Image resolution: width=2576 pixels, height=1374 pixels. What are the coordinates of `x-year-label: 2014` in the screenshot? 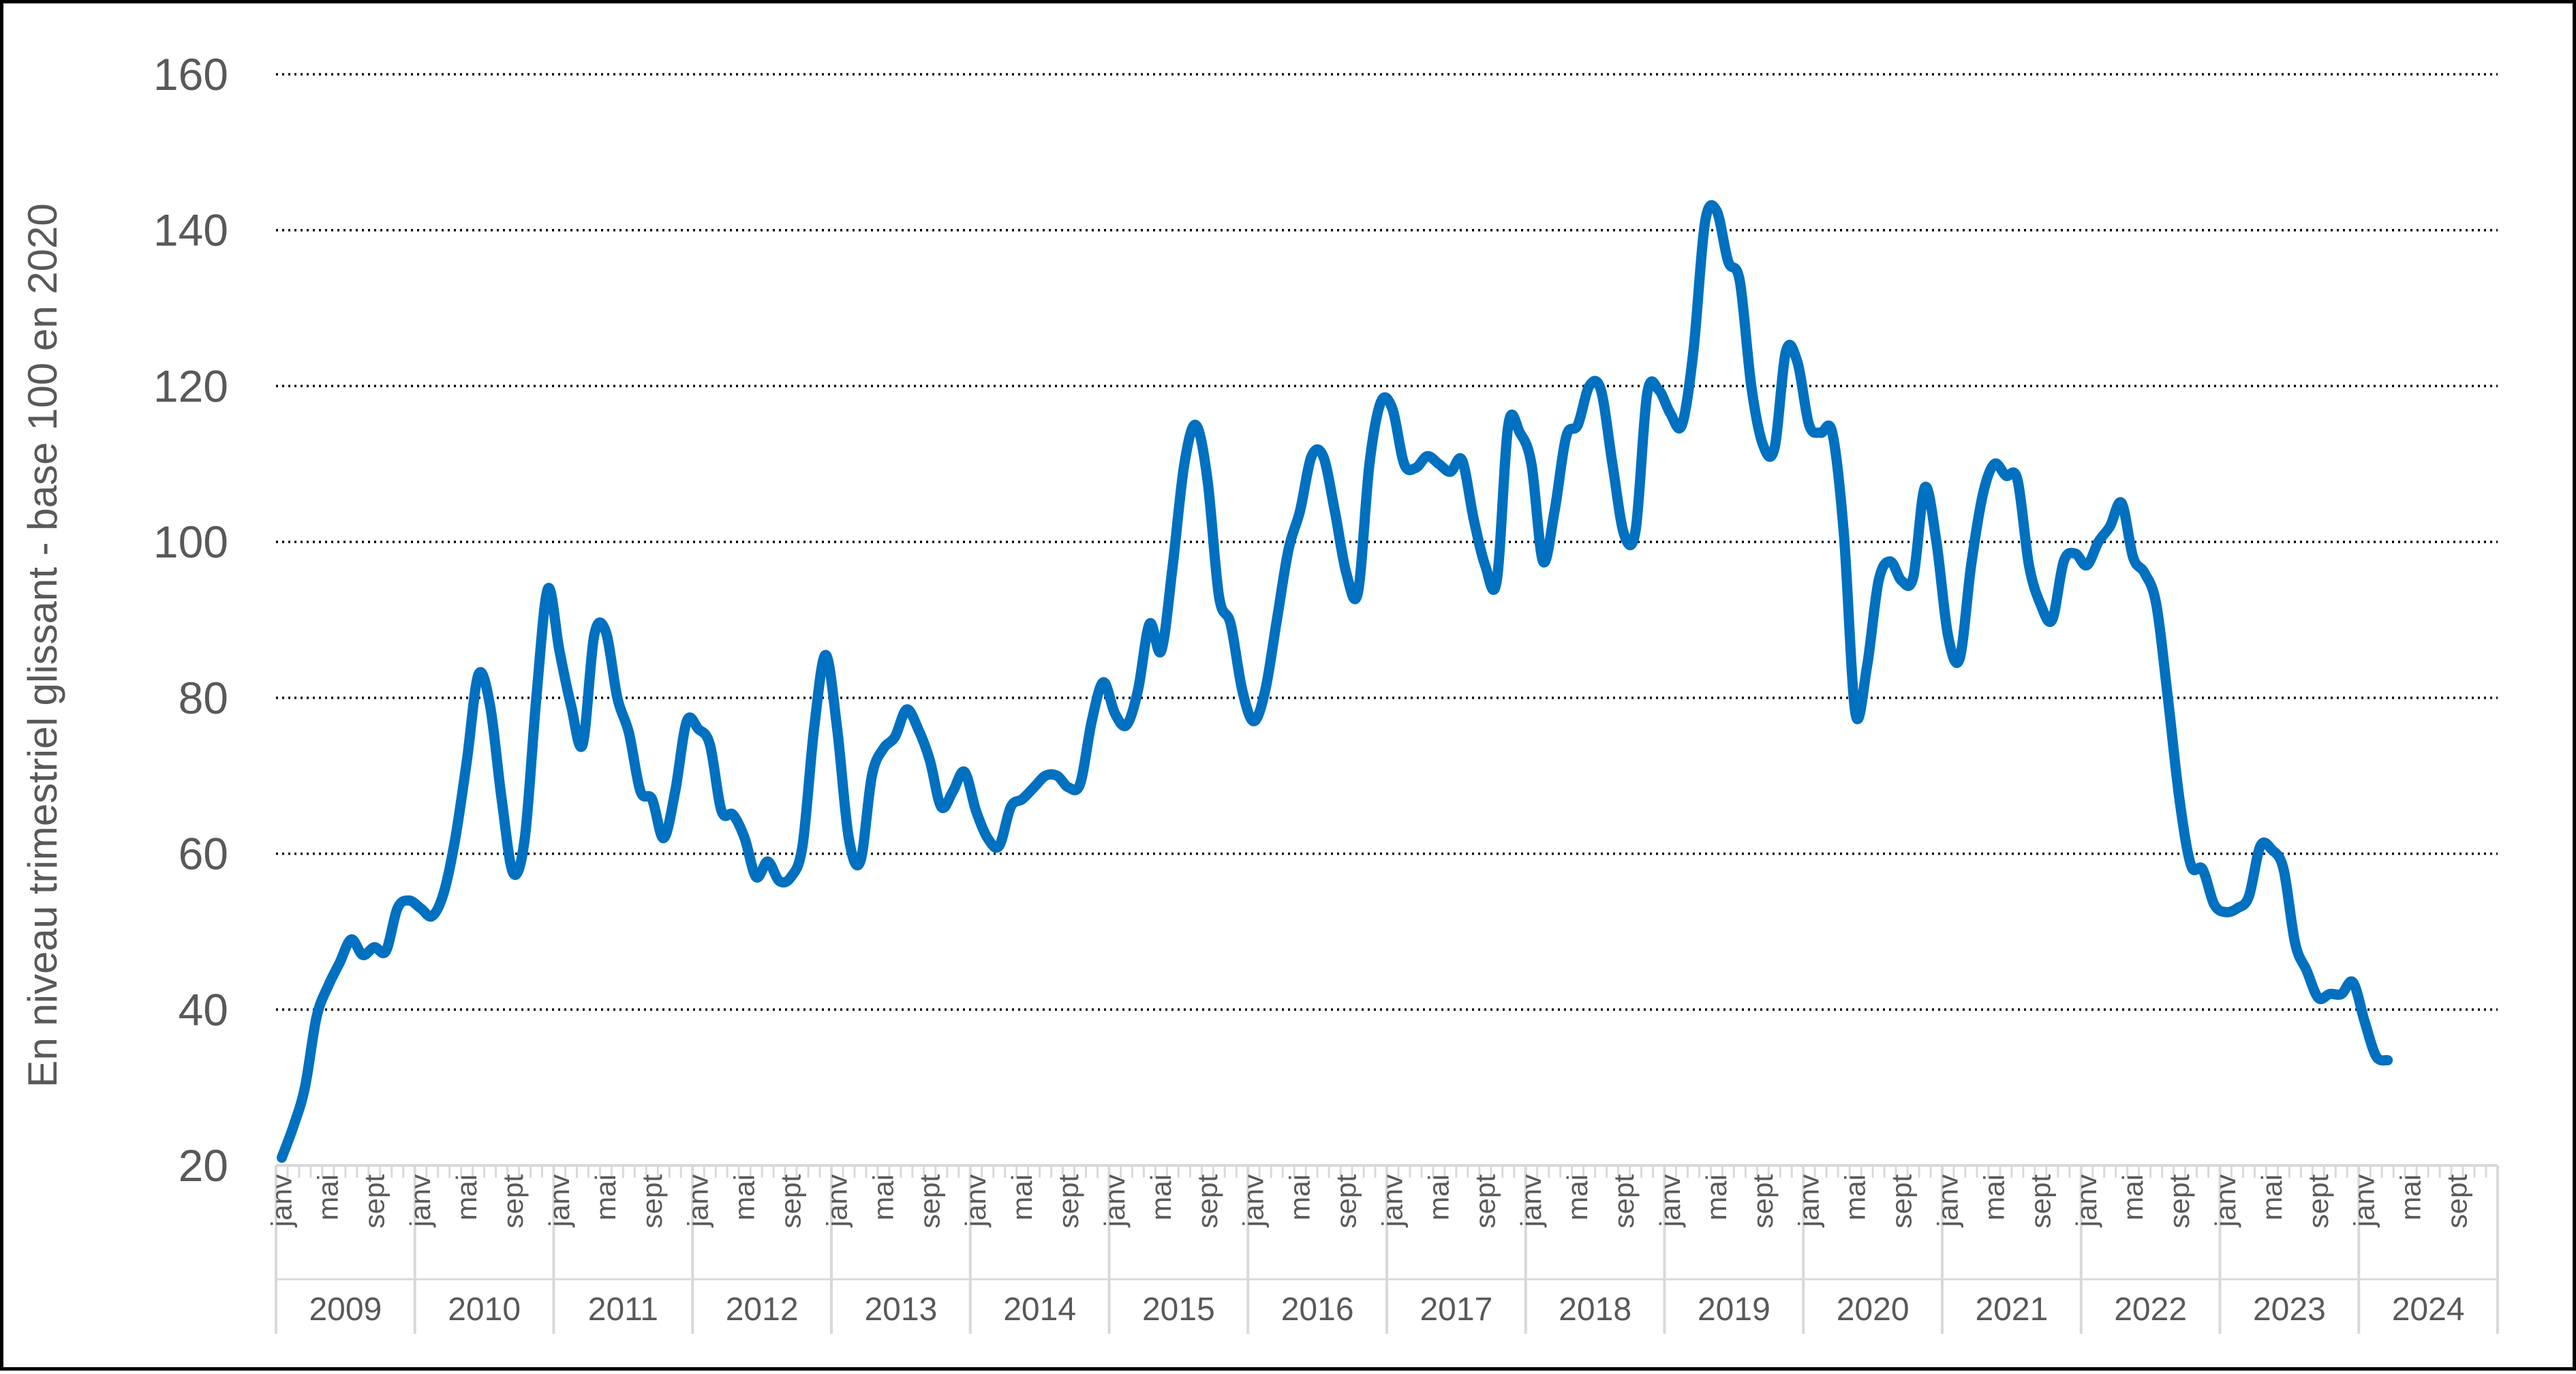 It's located at (1039, 1310).